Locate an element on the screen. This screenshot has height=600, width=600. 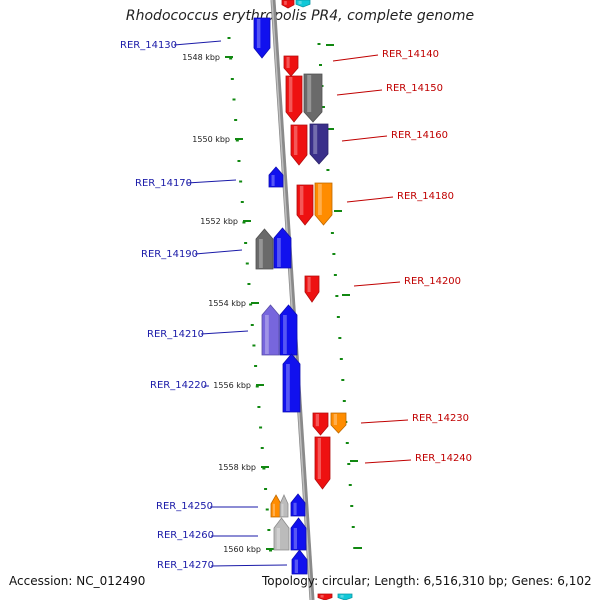
gene-rer-14140-highlight is located at coordinates (288, 62).